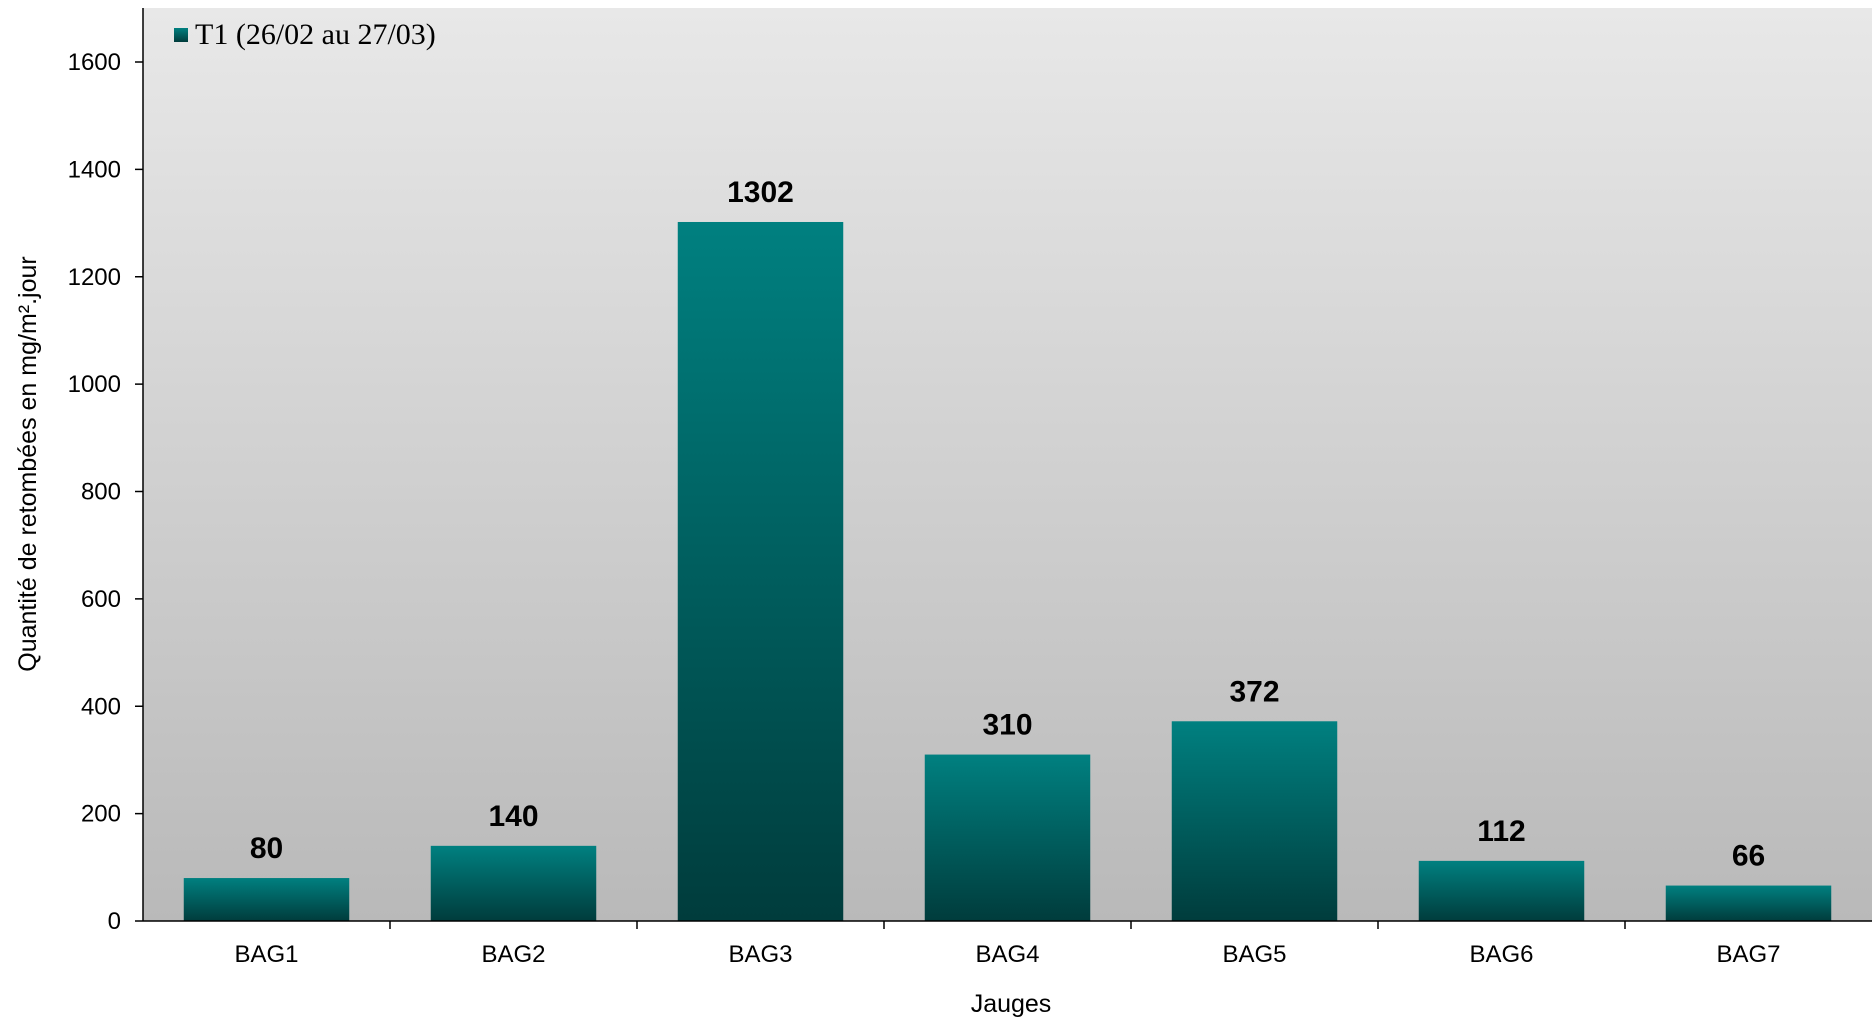  I want to click on y-tick-label: 200, so click(101, 814).